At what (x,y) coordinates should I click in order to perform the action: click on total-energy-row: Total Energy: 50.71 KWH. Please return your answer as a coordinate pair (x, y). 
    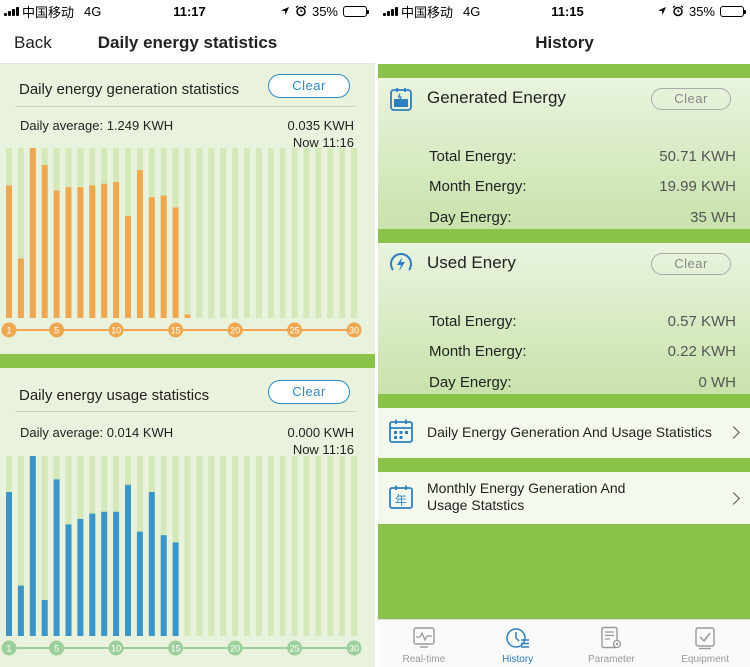
    Looking at the image, I should click on (582, 158).